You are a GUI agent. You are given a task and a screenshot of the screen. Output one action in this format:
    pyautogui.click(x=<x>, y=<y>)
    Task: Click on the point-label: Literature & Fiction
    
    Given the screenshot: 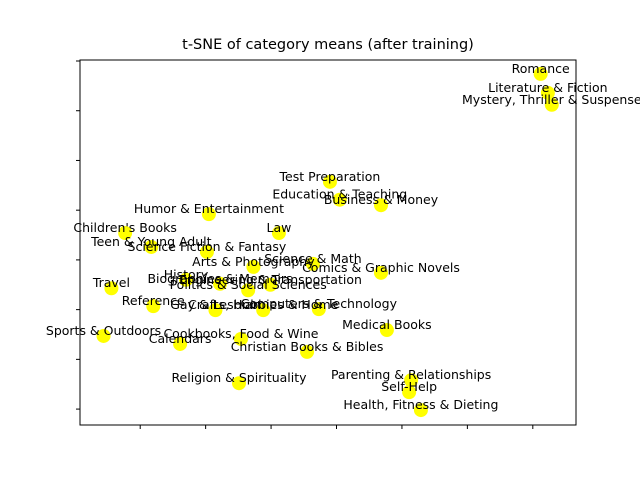 What is the action you would take?
    pyautogui.click(x=547, y=87)
    